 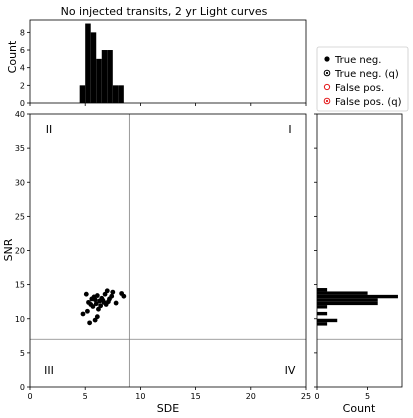 I want to click on legend-item: True neg., so click(x=352, y=60).